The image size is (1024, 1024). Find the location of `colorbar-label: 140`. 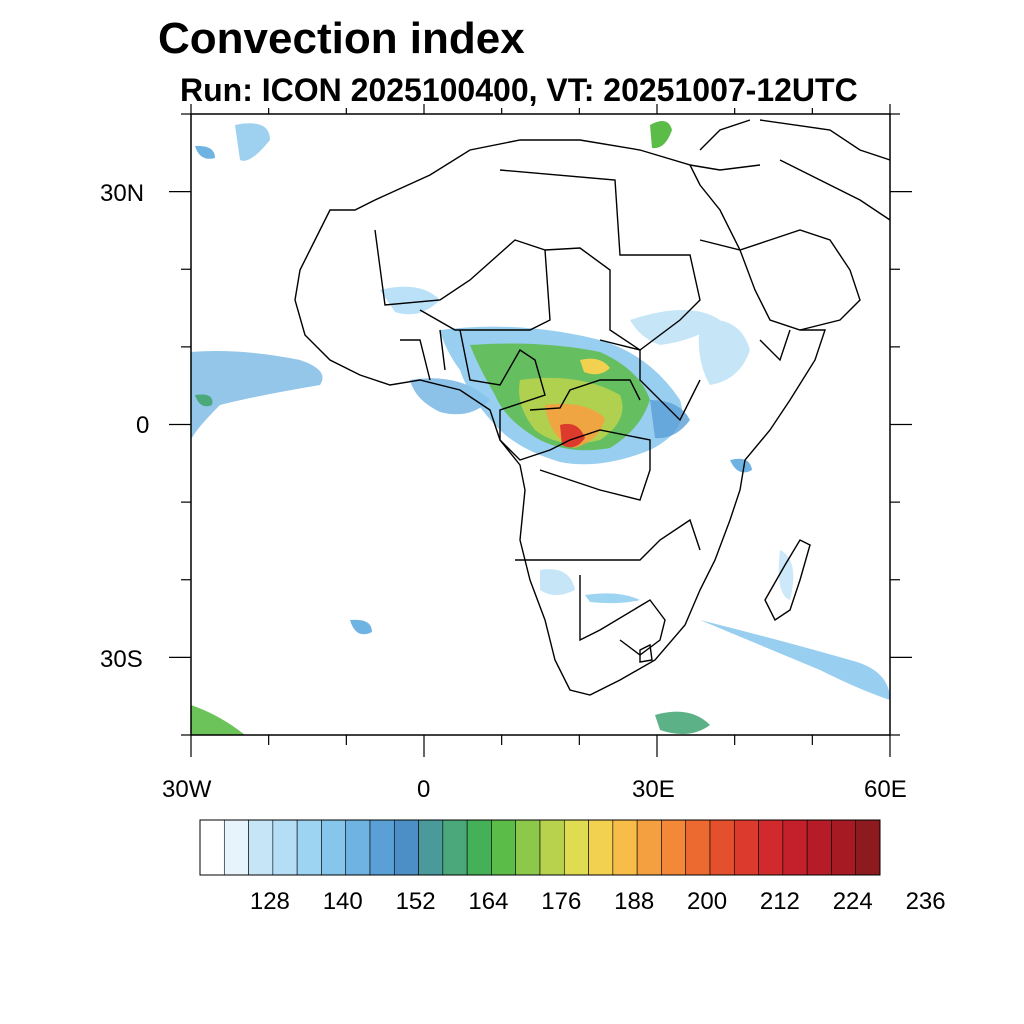

colorbar-label: 140 is located at coordinates (342, 901).